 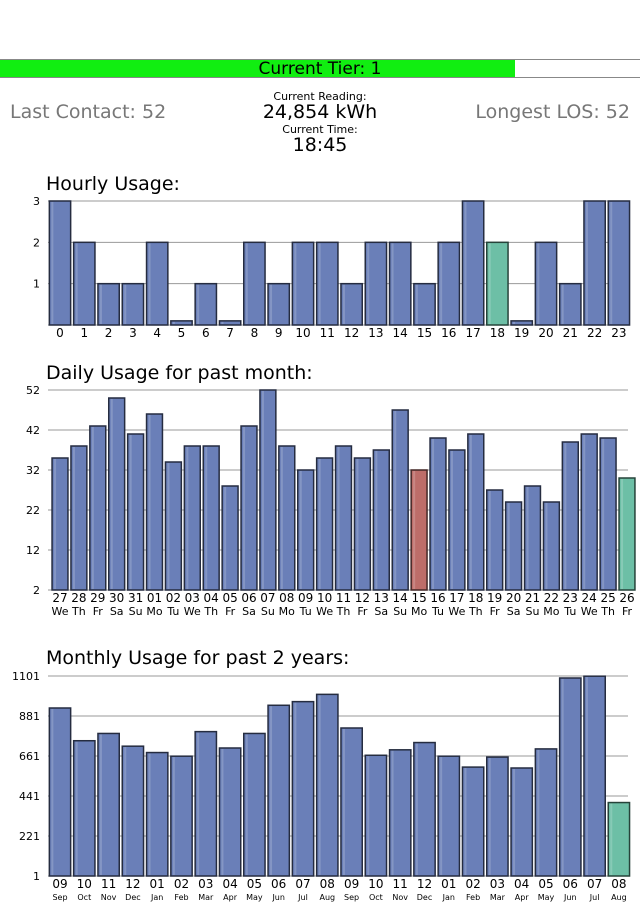 What do you see at coordinates (551, 598) in the screenshot?
I see `x-tick-label: 22` at bounding box center [551, 598].